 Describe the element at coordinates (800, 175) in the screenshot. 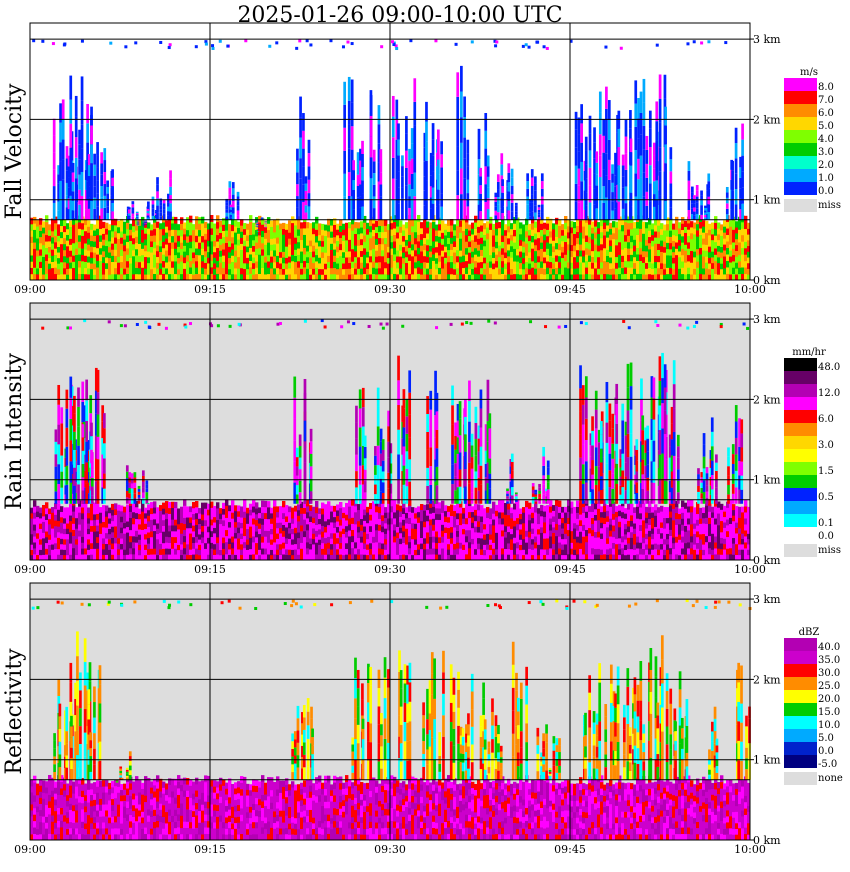

I see `legend-swatch` at that location.